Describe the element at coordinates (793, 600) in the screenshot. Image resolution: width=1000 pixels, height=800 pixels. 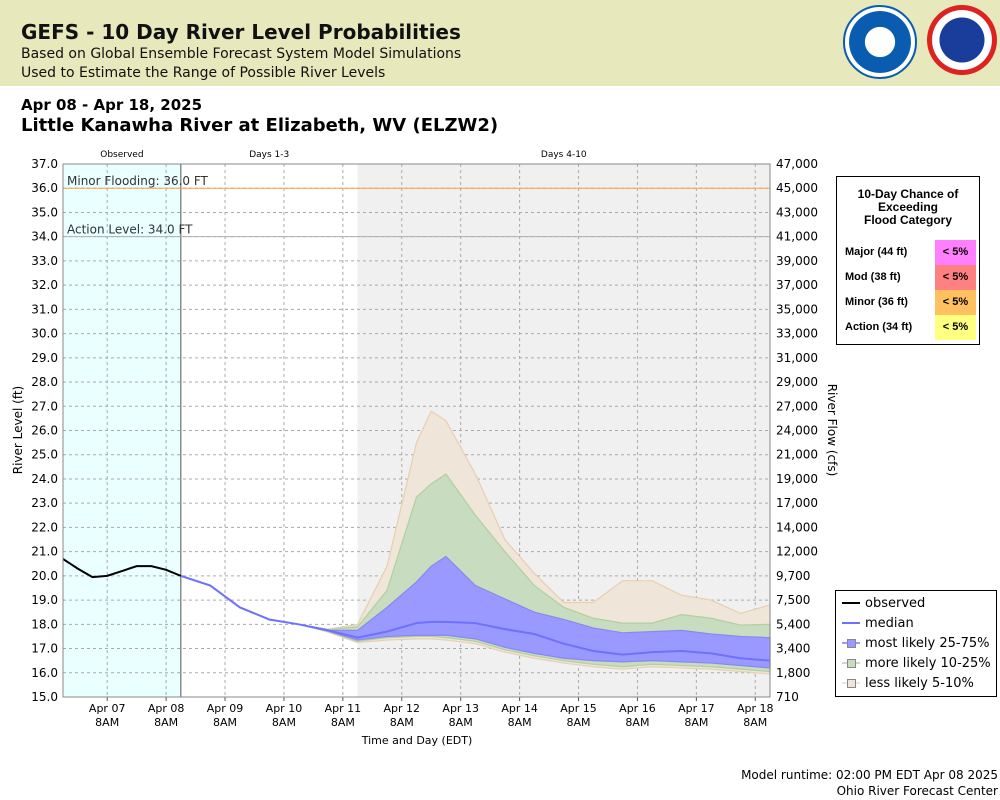
I see `y2-tick-label: 7,500` at that location.